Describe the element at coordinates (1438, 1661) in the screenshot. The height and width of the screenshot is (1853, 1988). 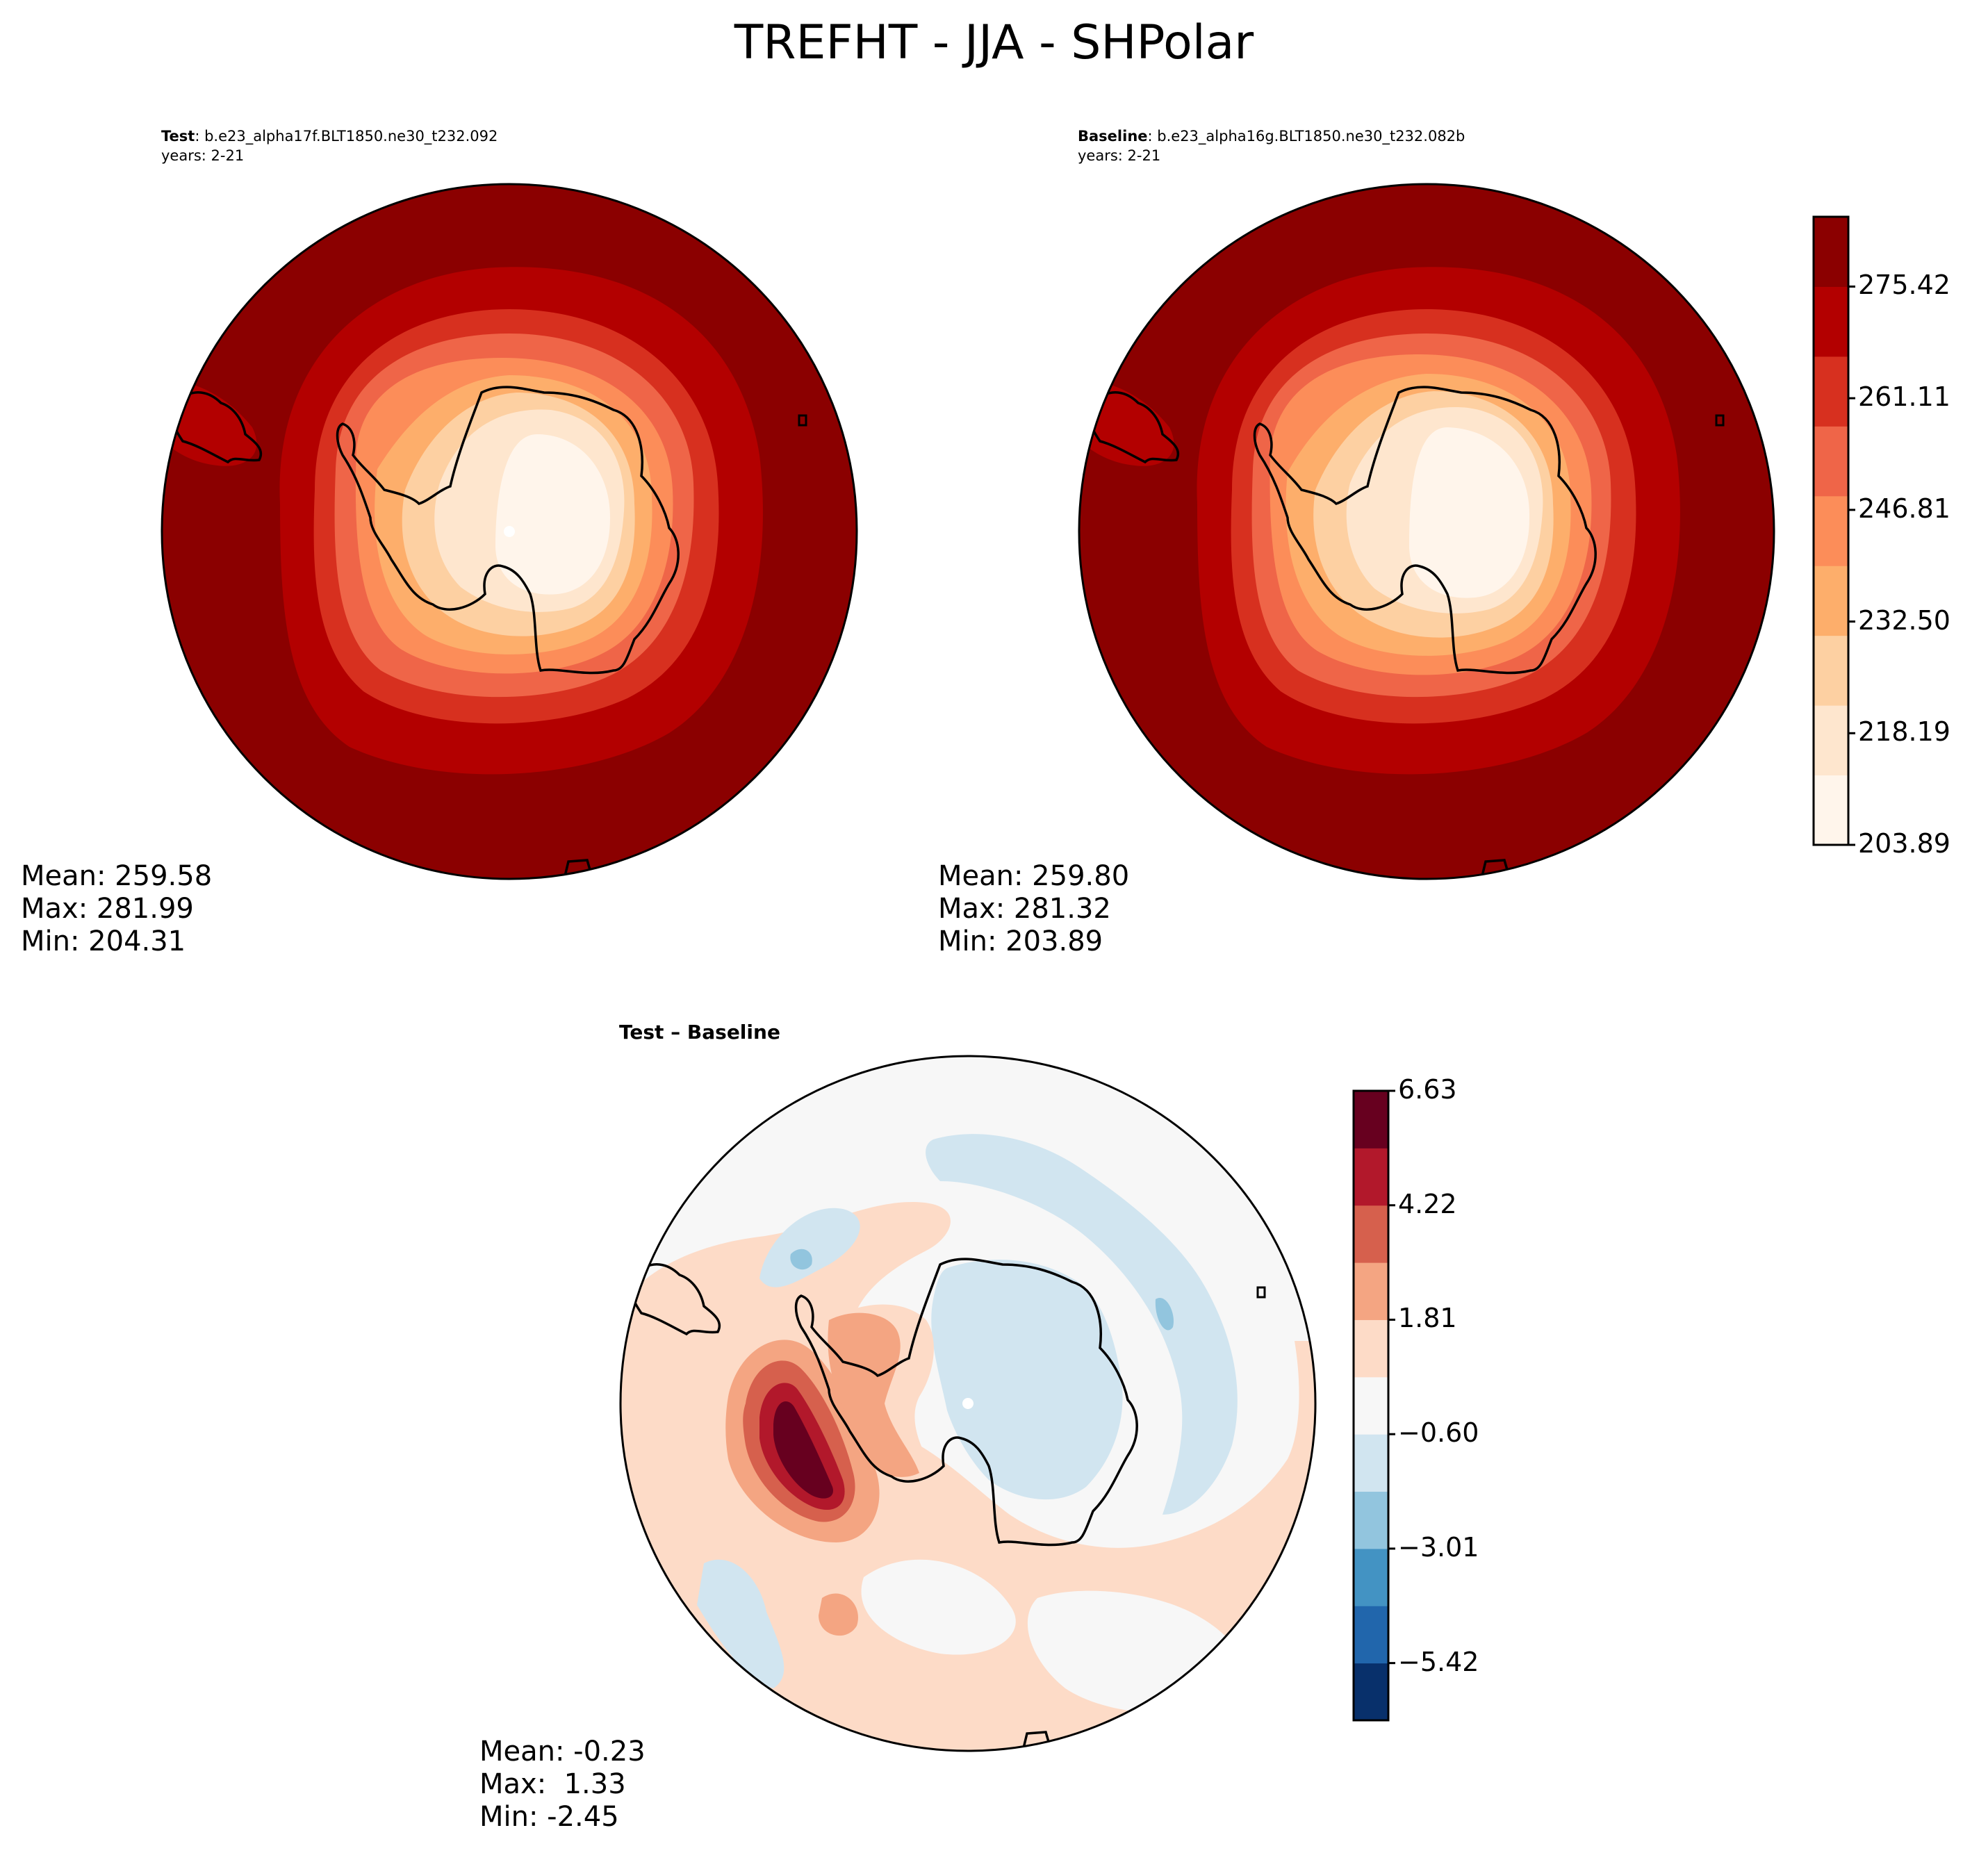
I see `diff-colorbar-tick-label: −5.42` at that location.